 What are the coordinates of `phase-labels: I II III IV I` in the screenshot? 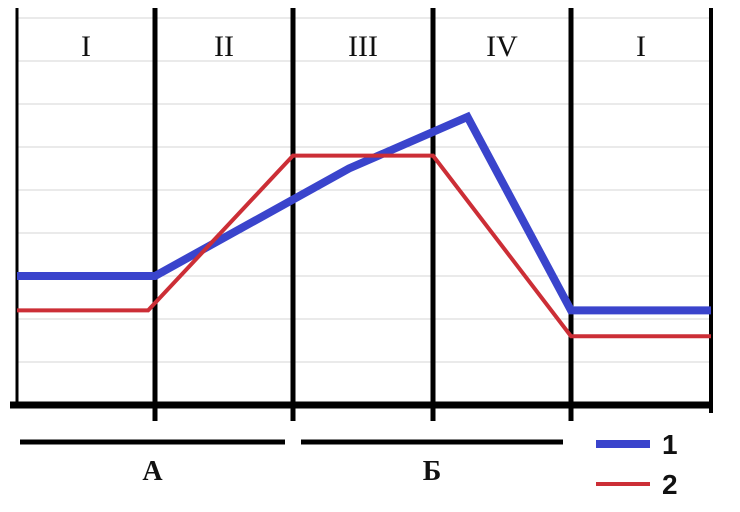 It's located at (363, 46).